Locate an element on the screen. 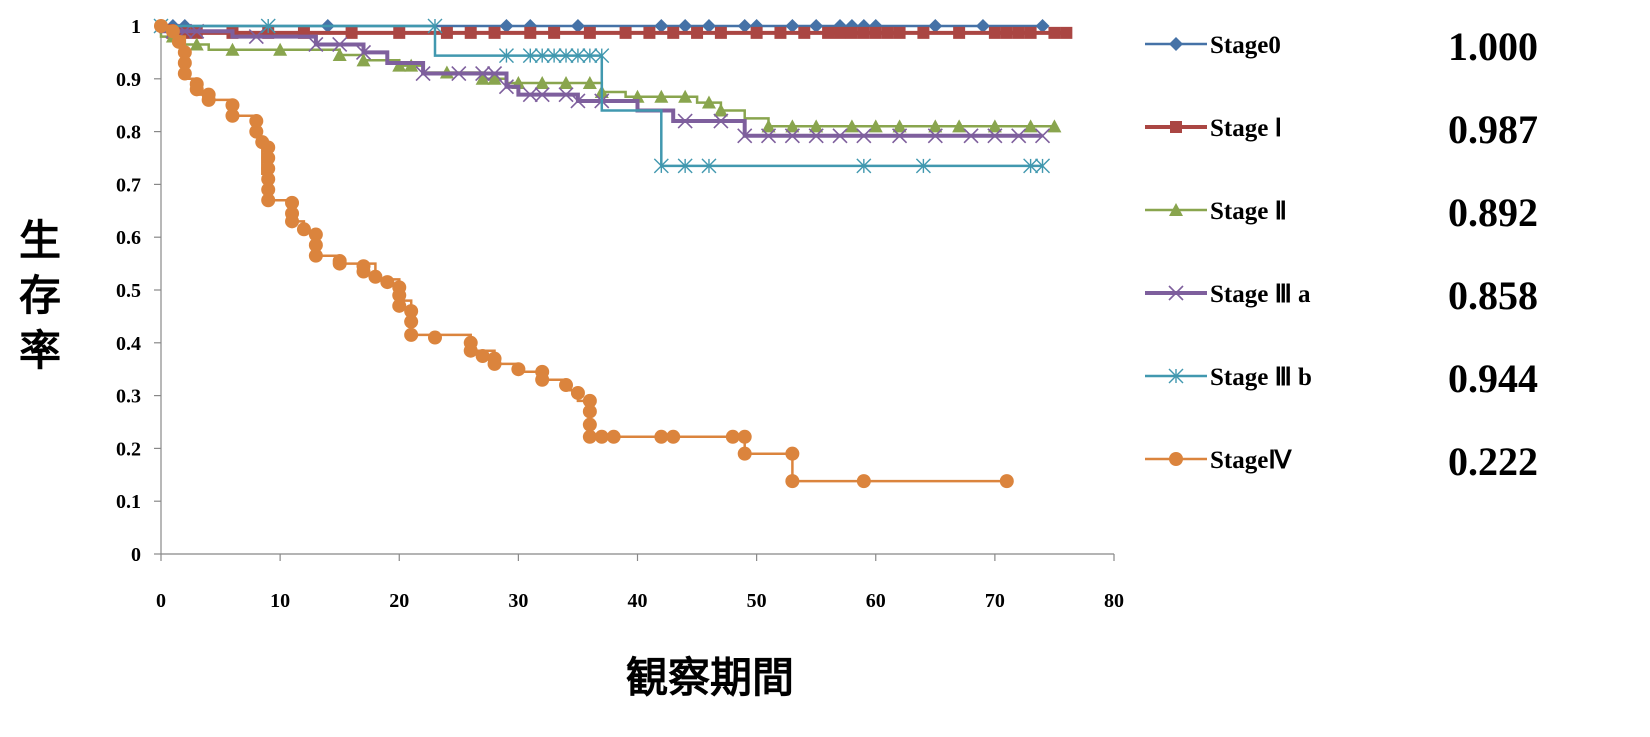 This screenshot has height=737, width=1650. y-axis-title-char: 存 is located at coordinates (40, 295).